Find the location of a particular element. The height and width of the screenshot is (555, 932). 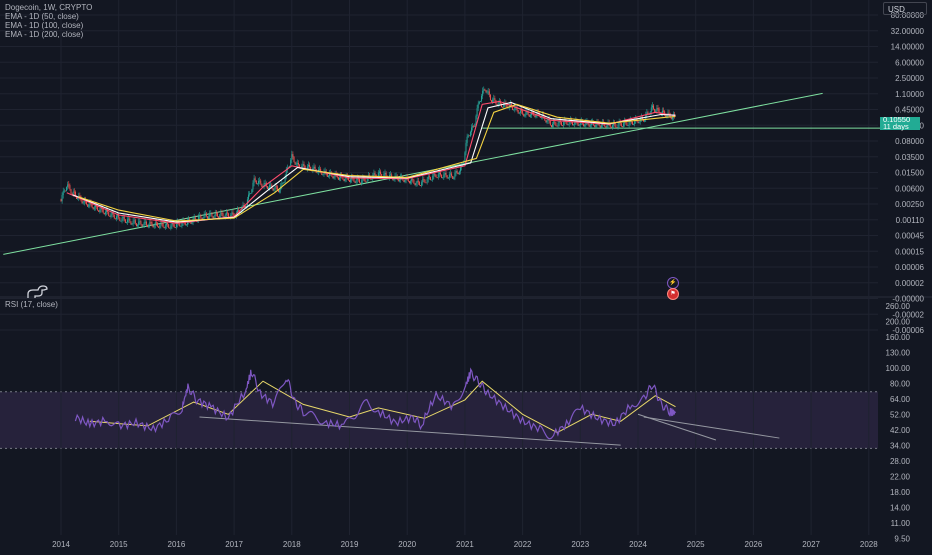

rsi-tick-label: 80.00 is located at coordinates (900, 384).